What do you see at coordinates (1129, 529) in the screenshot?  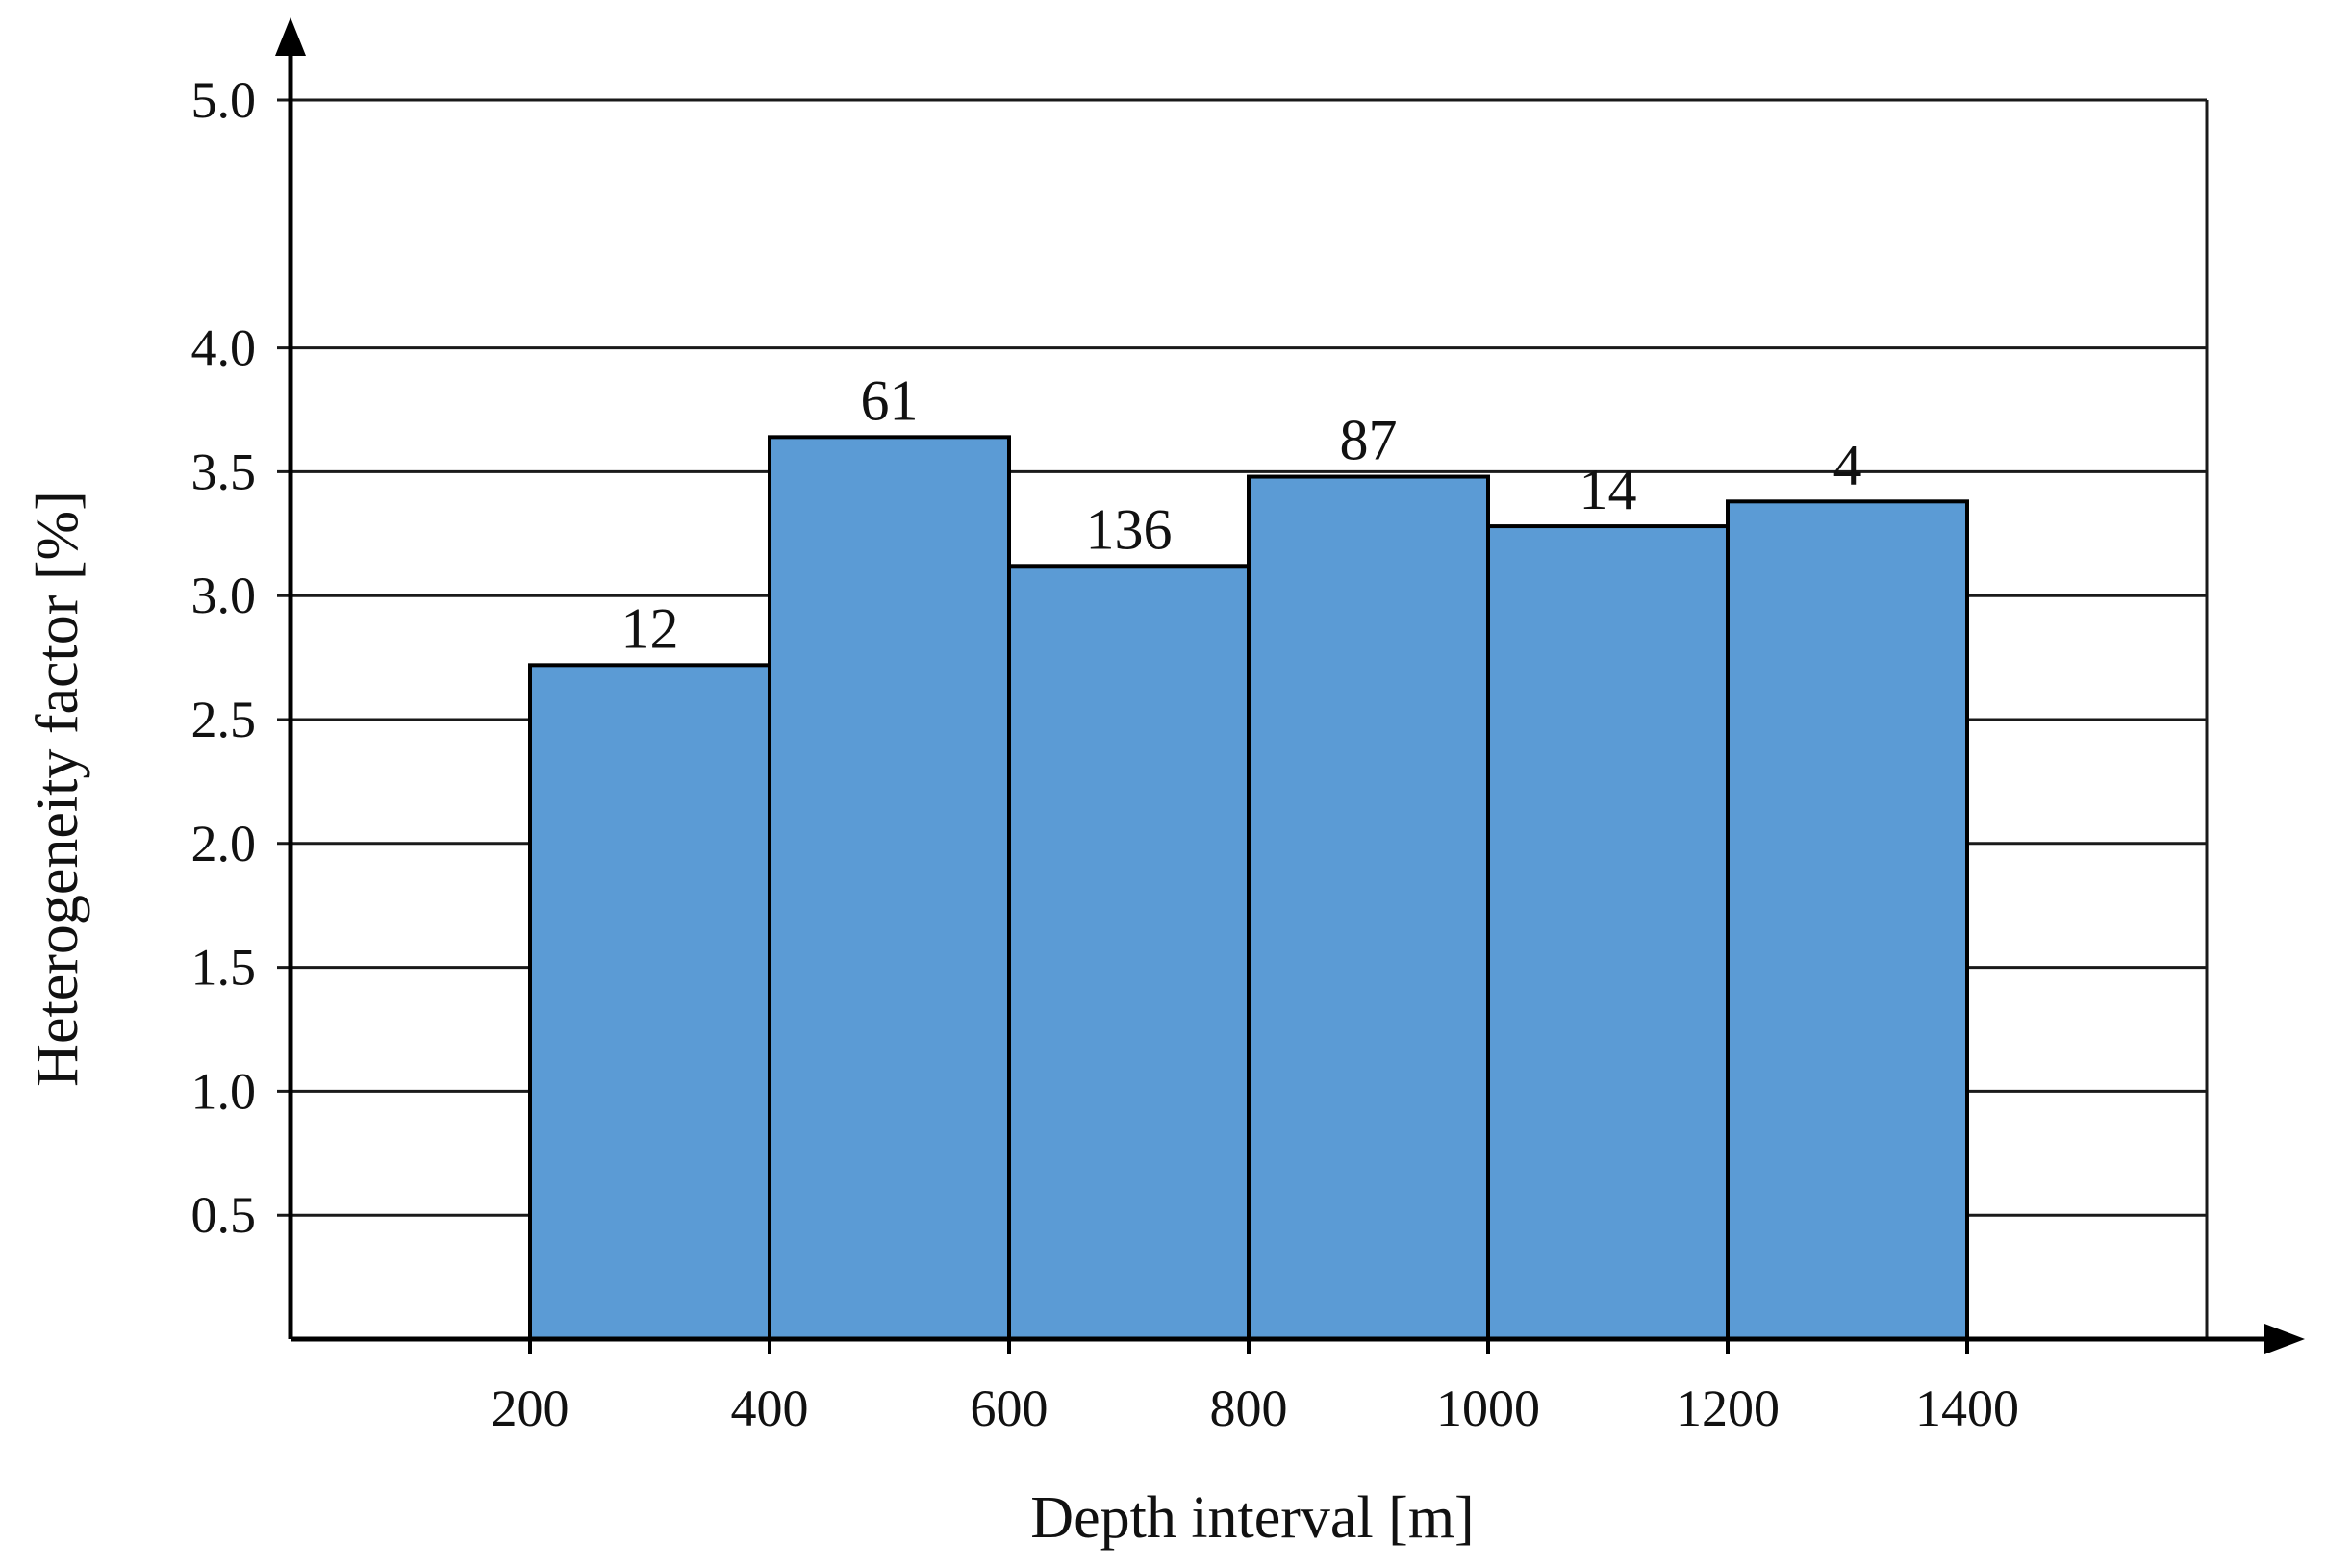 I see `bar-count-label: 136` at bounding box center [1129, 529].